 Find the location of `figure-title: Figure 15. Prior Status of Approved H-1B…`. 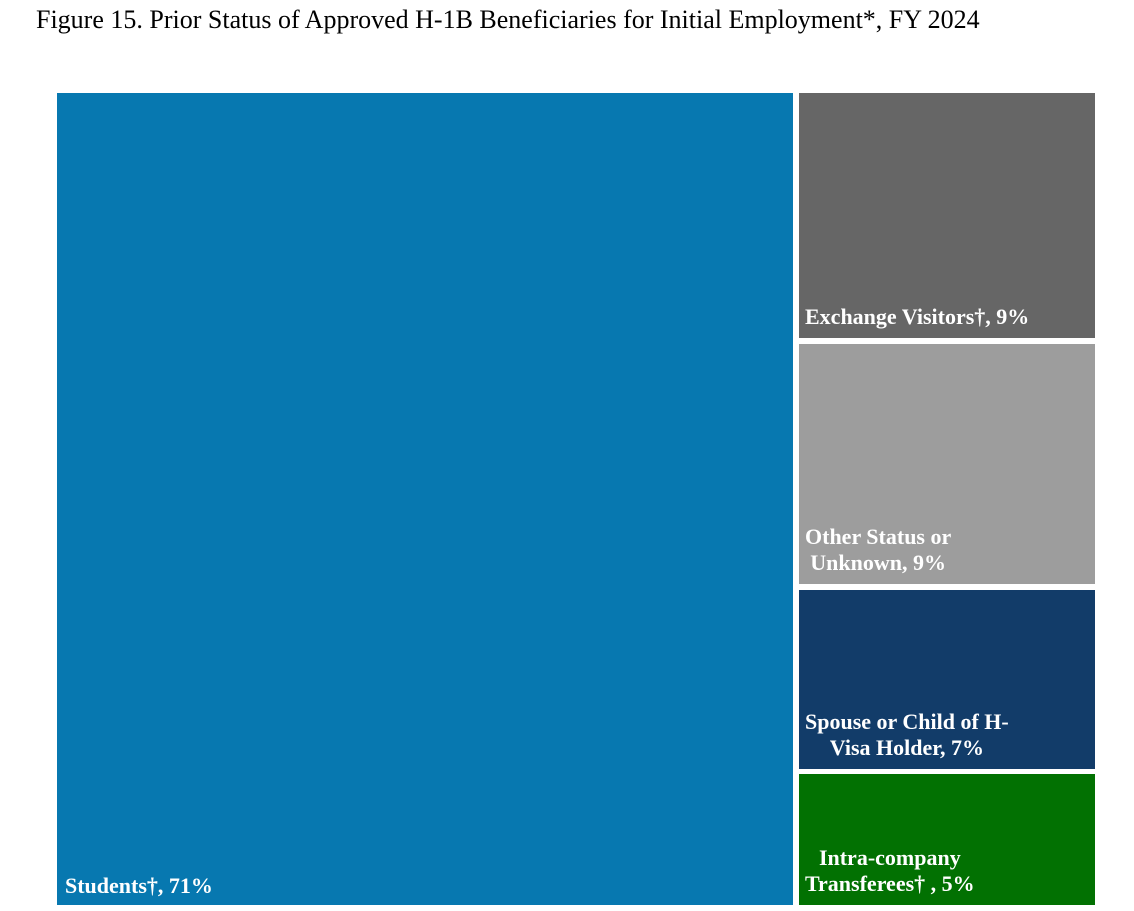

figure-title: Figure 15. Prior Status of Approved H-1B… is located at coordinates (508, 19).